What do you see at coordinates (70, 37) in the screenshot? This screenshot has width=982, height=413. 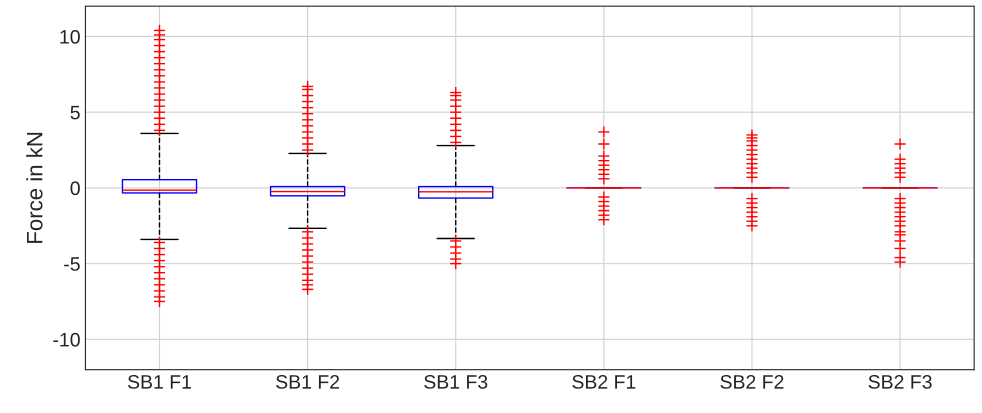 I see `y-tick-label: 10` at bounding box center [70, 37].